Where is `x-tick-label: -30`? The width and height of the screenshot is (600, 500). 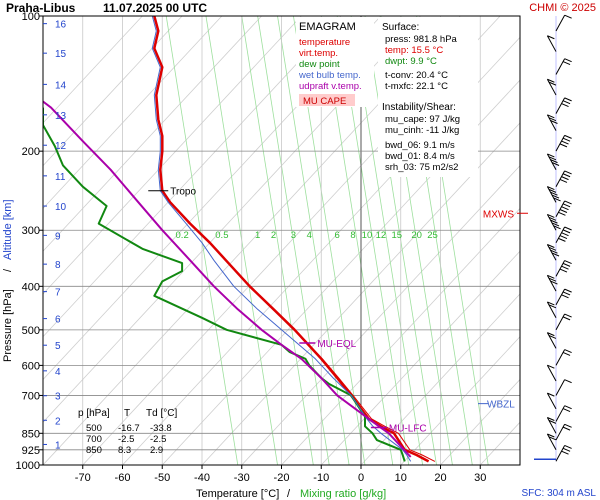 x-tick-label: -30 is located at coordinates (242, 478).